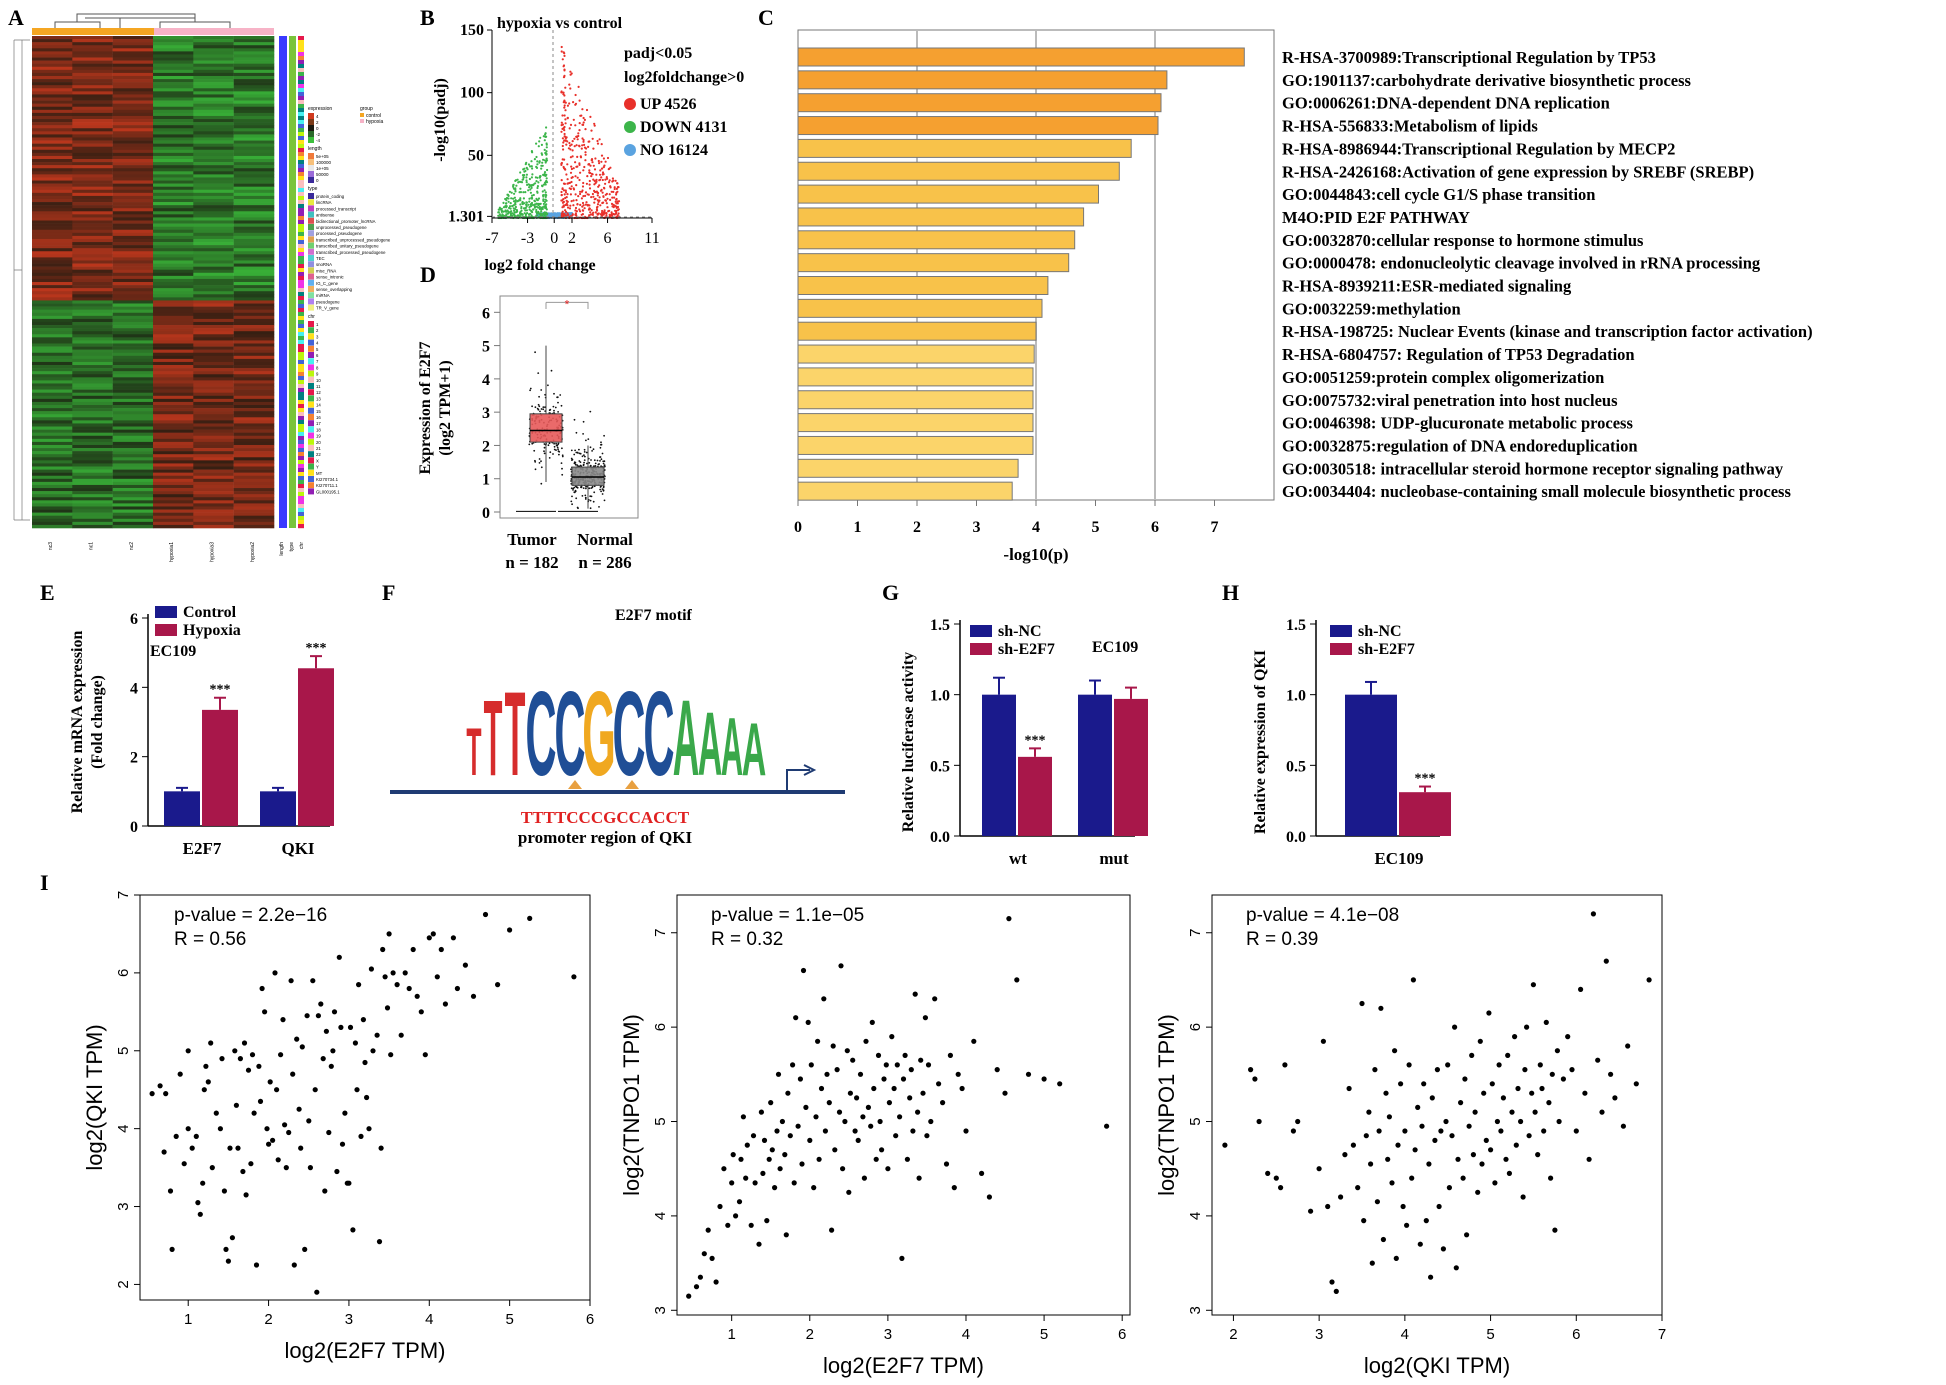 The height and width of the screenshot is (1385, 1946). What do you see at coordinates (1425, 779) in the screenshot?
I see `significance-marker: ***` at bounding box center [1425, 779].